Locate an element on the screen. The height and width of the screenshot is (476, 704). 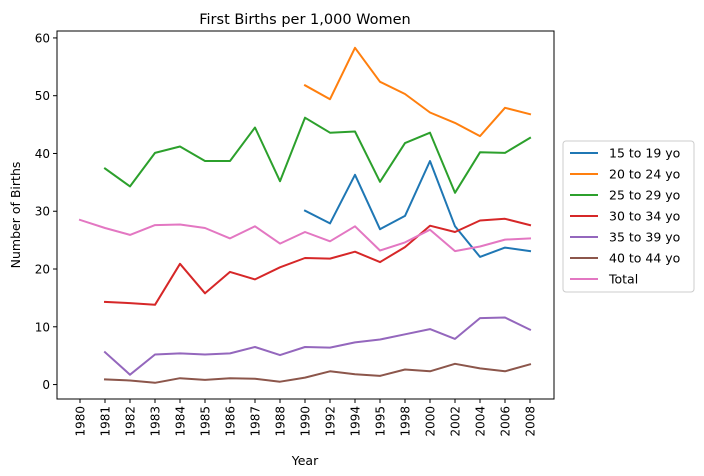
legend-label: 35 to 39 yo is located at coordinates (644, 237).